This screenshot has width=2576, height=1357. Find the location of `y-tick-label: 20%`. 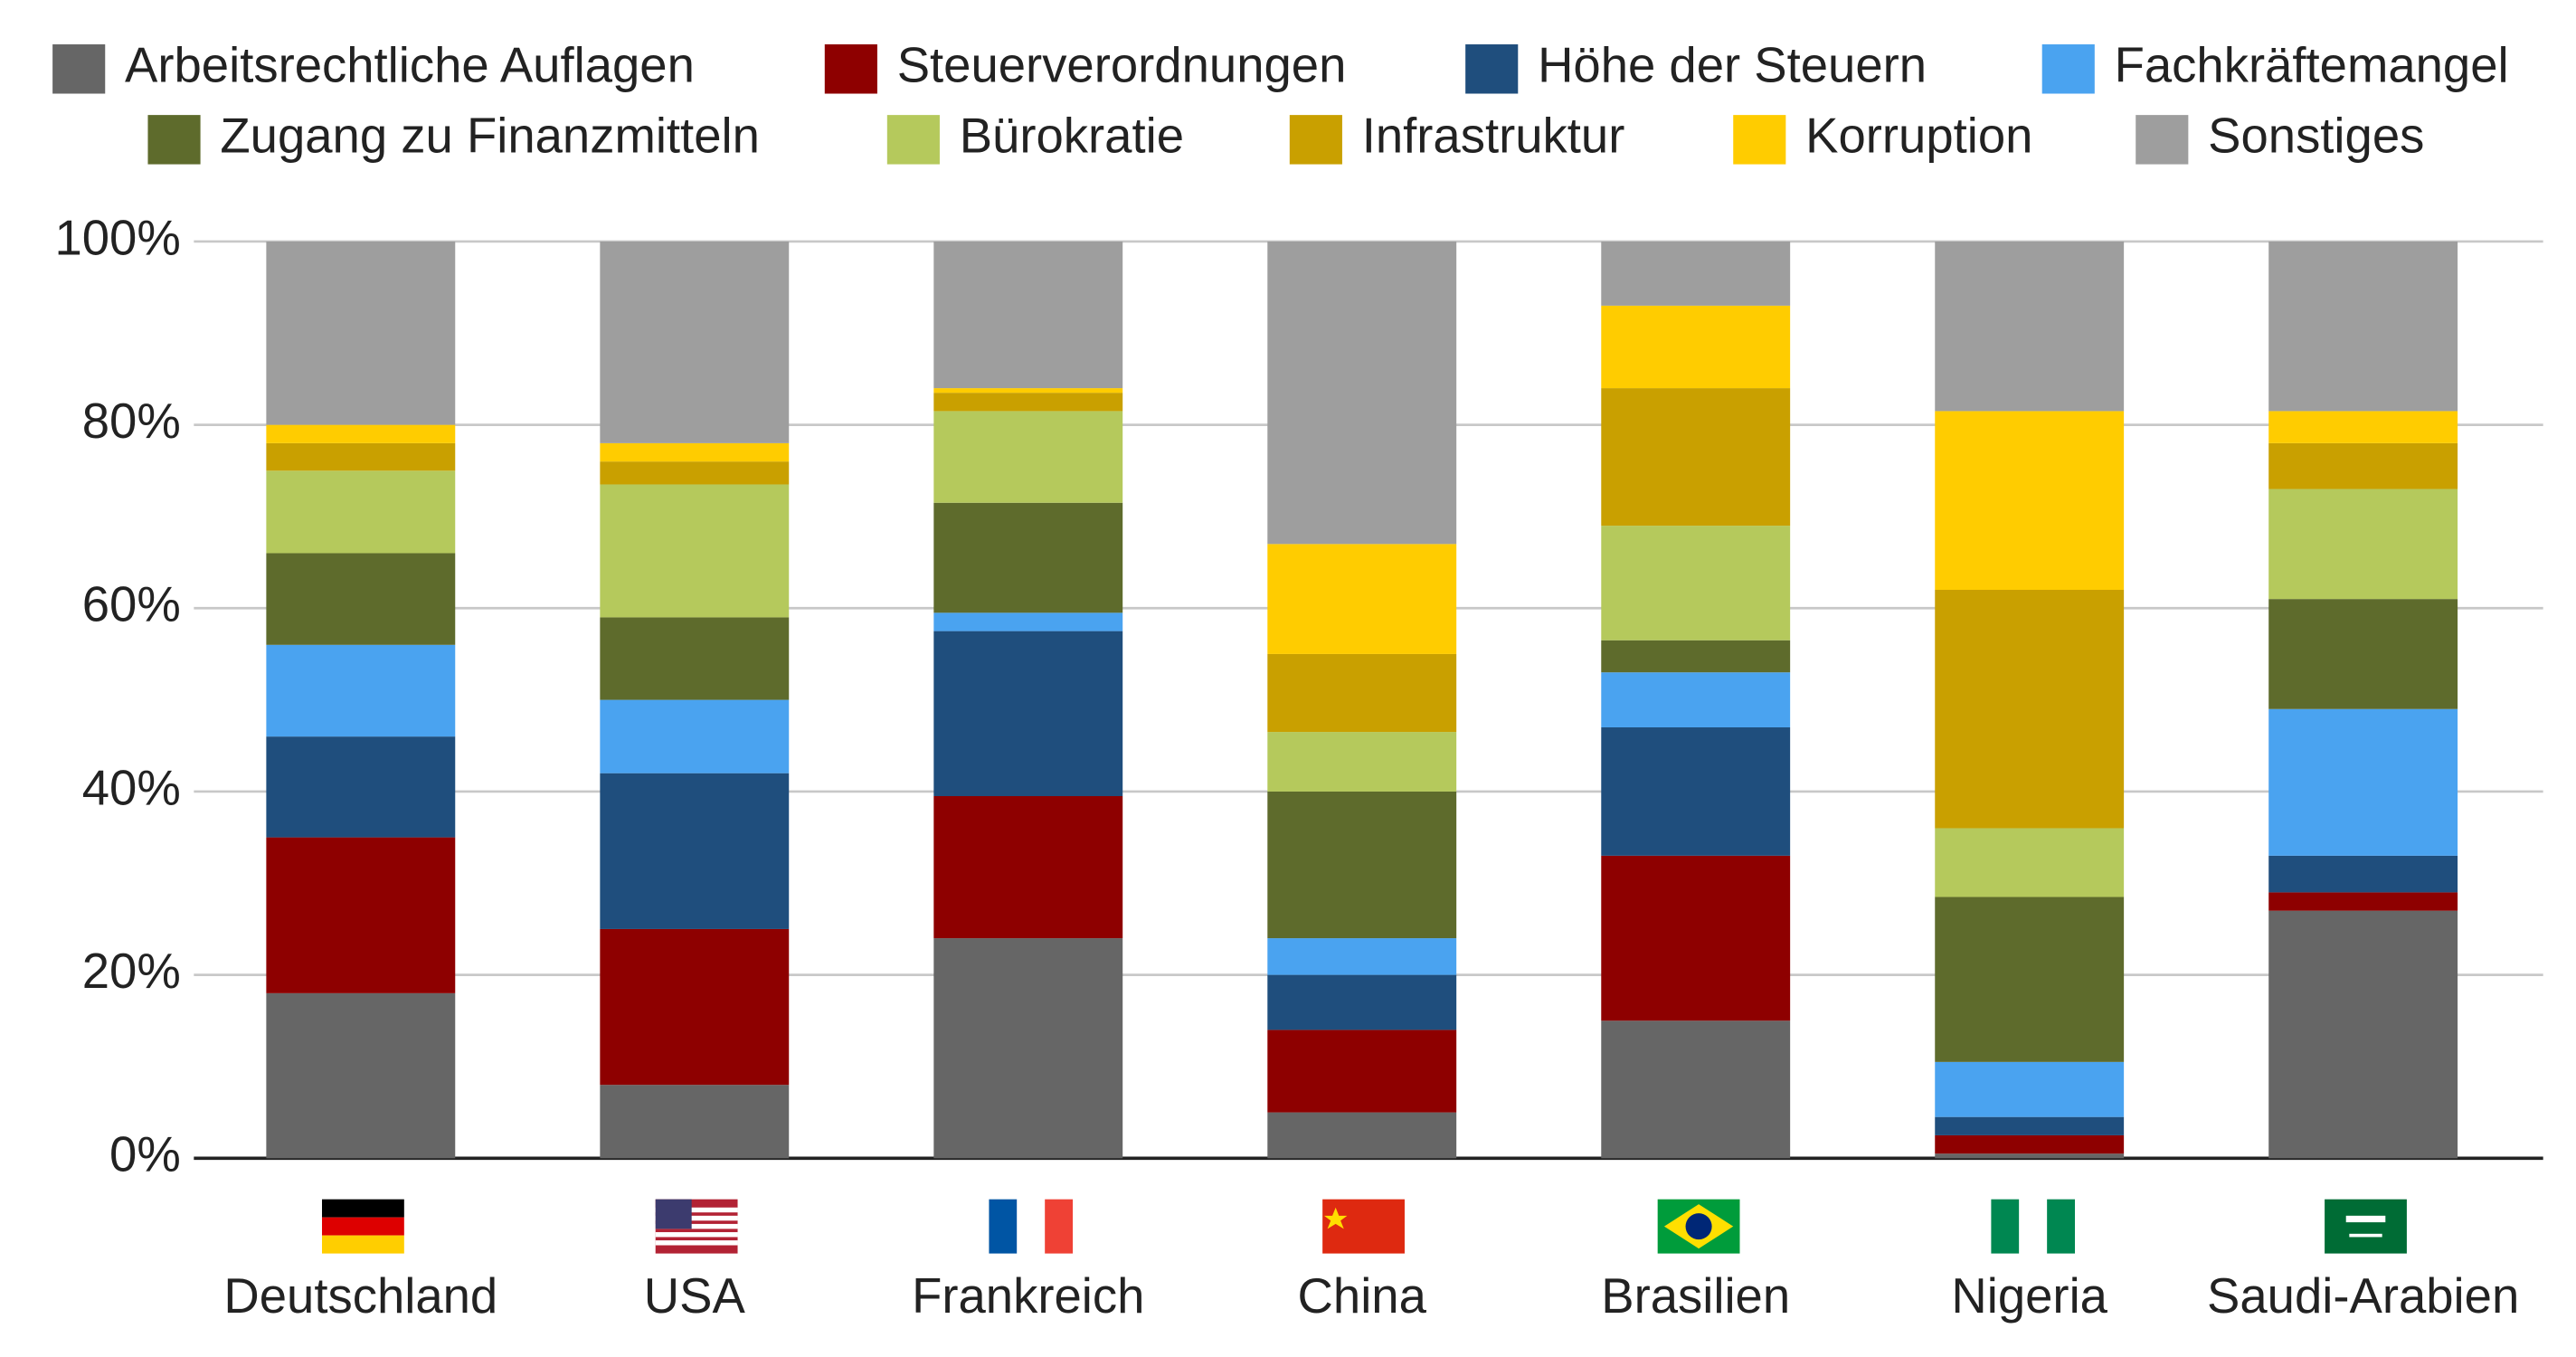

y-tick-label: 20% is located at coordinates (132, 971).